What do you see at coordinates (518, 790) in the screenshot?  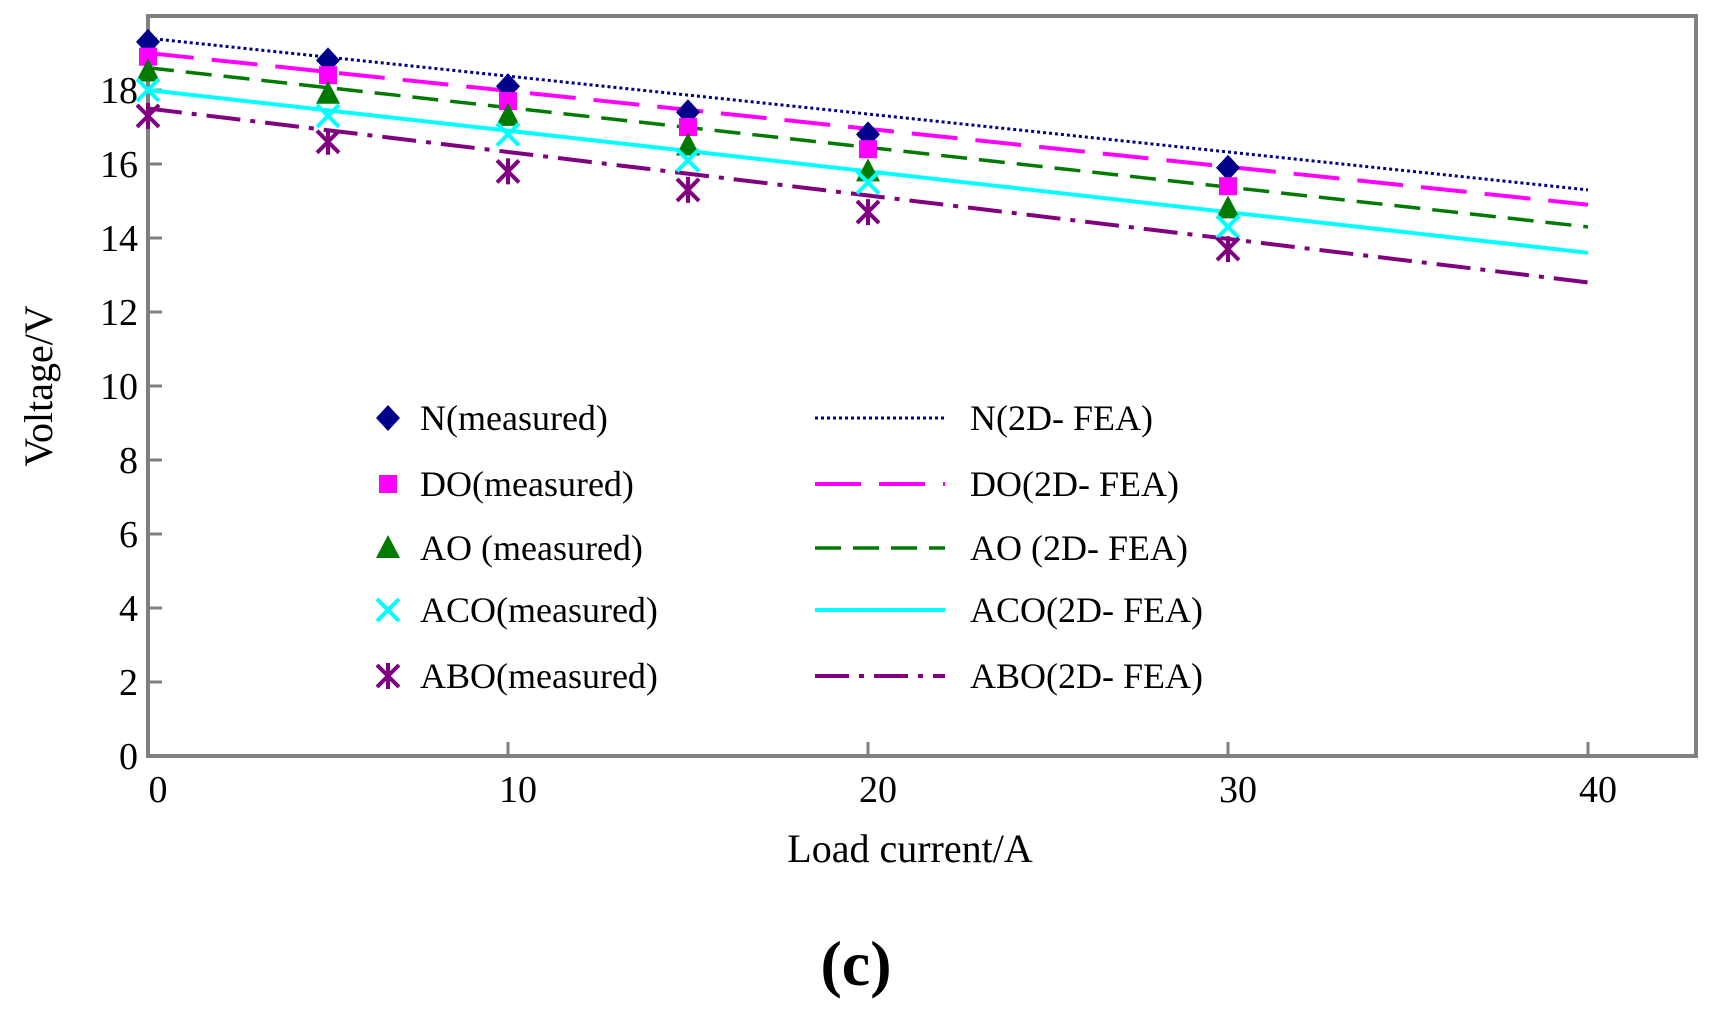 I see `x-tick-label: 10` at bounding box center [518, 790].